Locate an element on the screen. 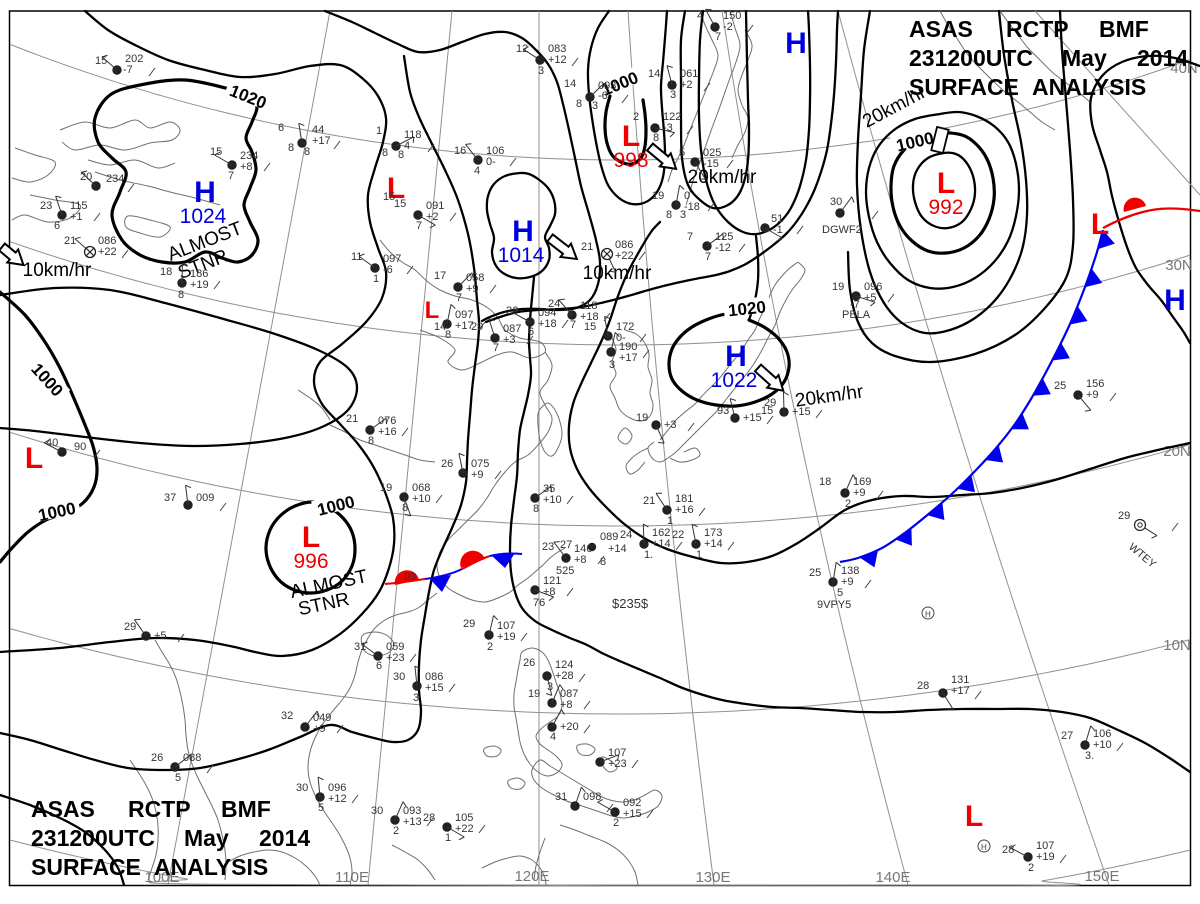  svg-text: BMF is located at coordinates (1124, 29).